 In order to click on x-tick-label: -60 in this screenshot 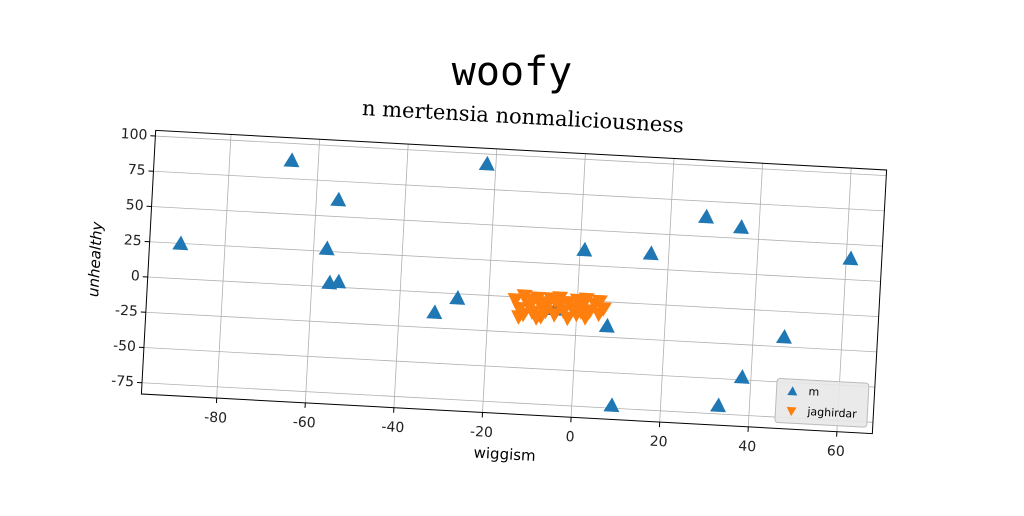, I will do `click(304, 422)`.